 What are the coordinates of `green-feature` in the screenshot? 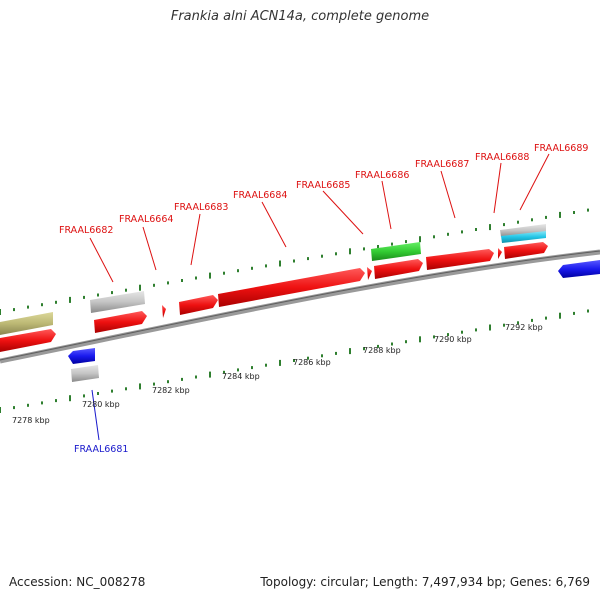 It's located at (396, 251).